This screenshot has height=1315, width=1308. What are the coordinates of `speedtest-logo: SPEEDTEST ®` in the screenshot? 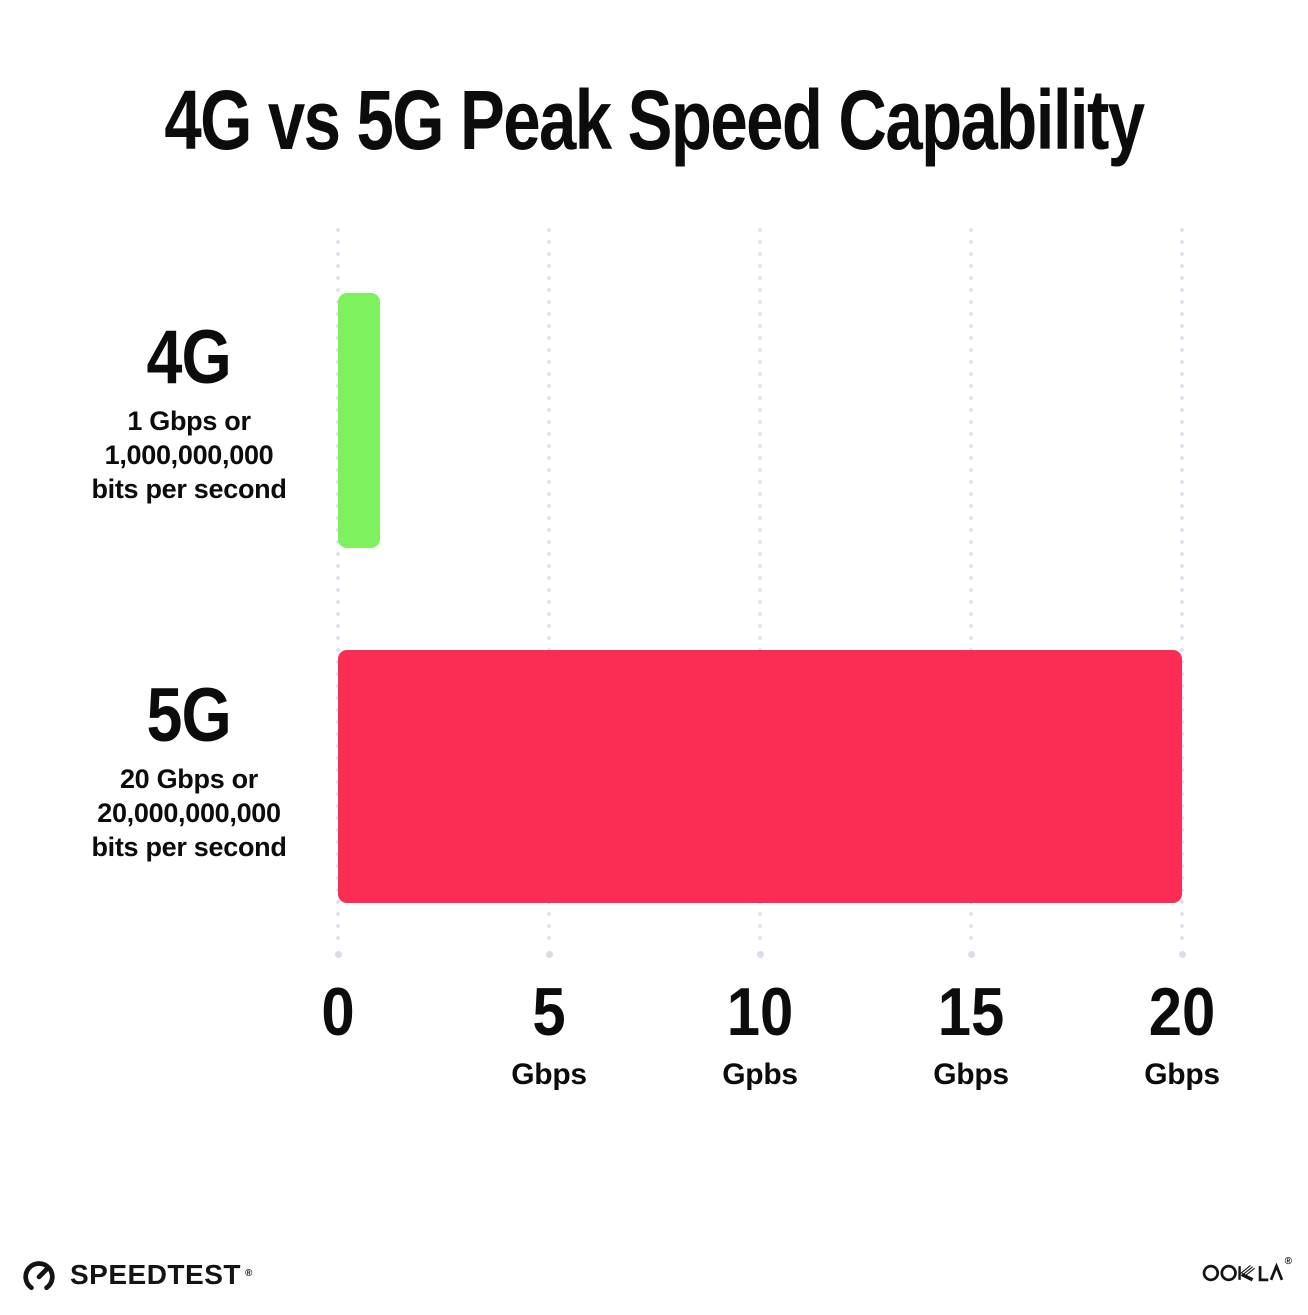 It's located at (136, 1275).